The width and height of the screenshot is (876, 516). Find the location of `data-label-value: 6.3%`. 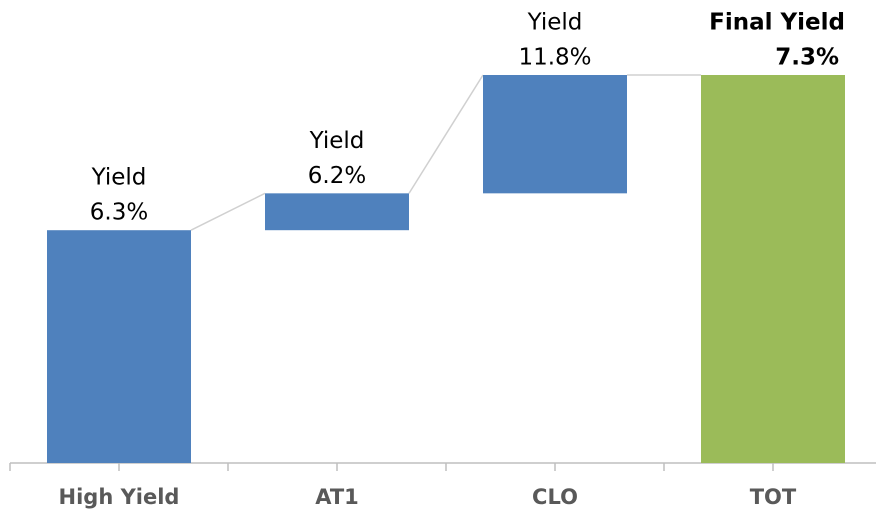

data-label-value: 6.3% is located at coordinates (119, 213).